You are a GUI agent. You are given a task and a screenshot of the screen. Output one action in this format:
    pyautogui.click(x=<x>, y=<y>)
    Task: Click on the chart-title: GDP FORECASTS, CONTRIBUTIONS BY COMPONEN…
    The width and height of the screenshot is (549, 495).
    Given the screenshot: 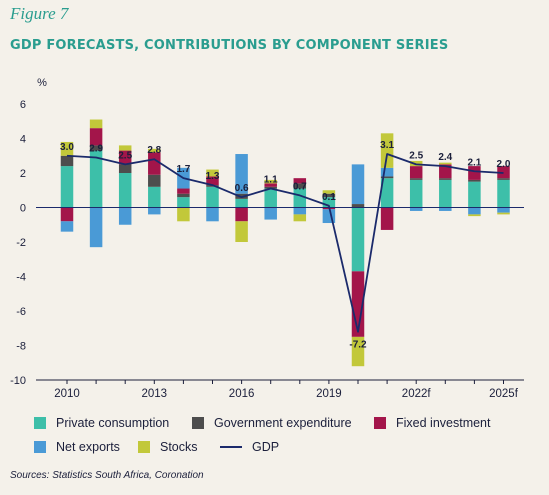 What is the action you would take?
    pyautogui.click(x=229, y=45)
    